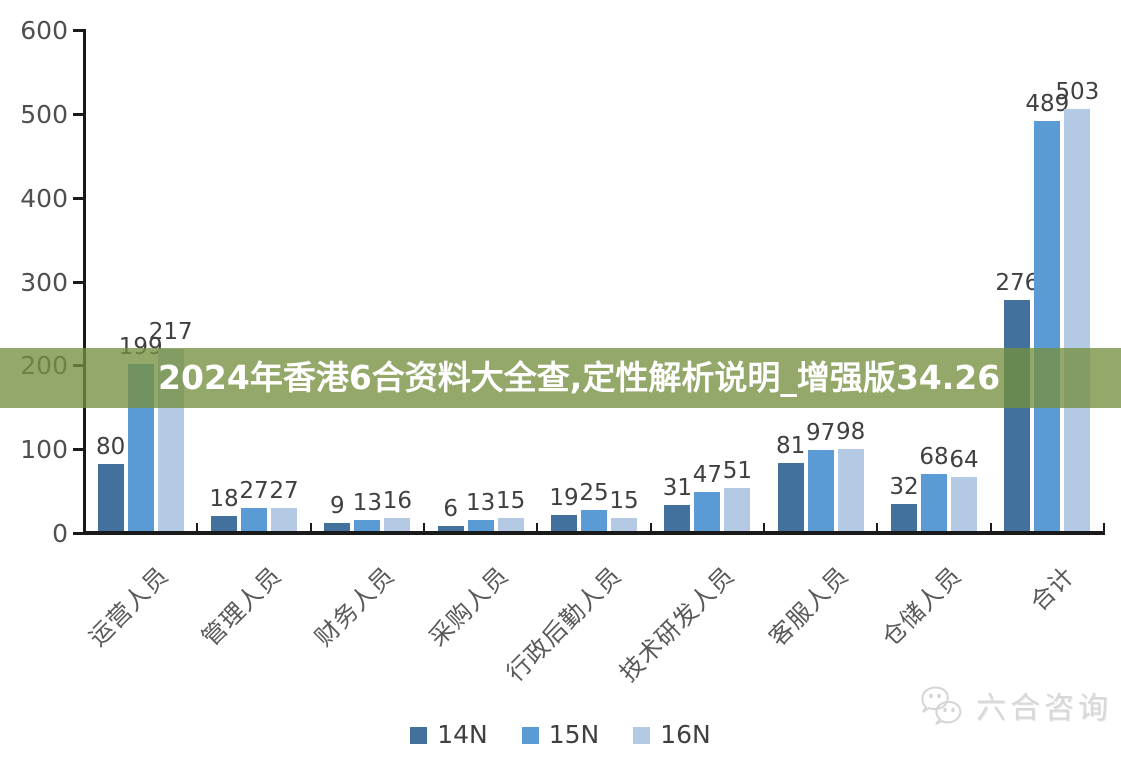  Describe the element at coordinates (468, 606) in the screenshot. I see `category-label: 采购人员` at that location.